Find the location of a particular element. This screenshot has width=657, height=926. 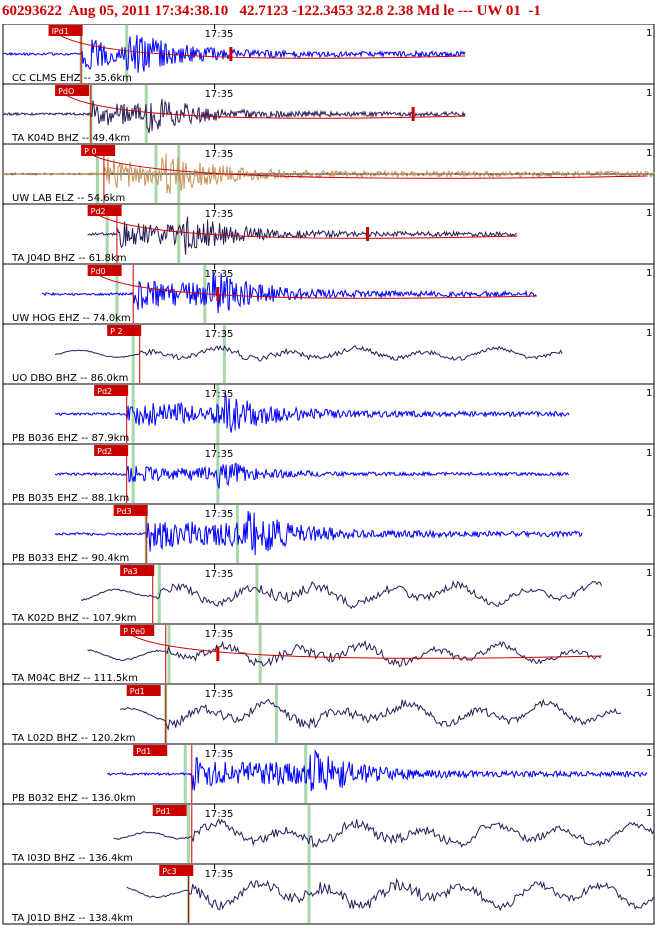

station-label: TA J04D BHZ -- 61.8km is located at coordinates (69, 258).